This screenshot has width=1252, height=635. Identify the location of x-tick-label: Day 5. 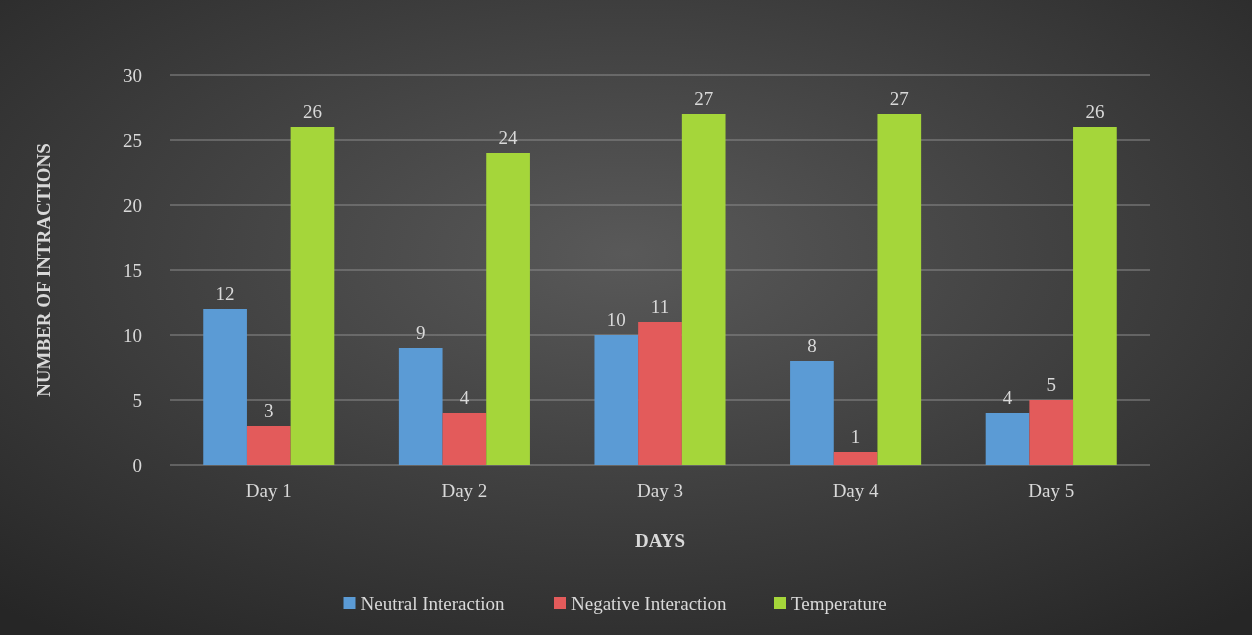
(1051, 490).